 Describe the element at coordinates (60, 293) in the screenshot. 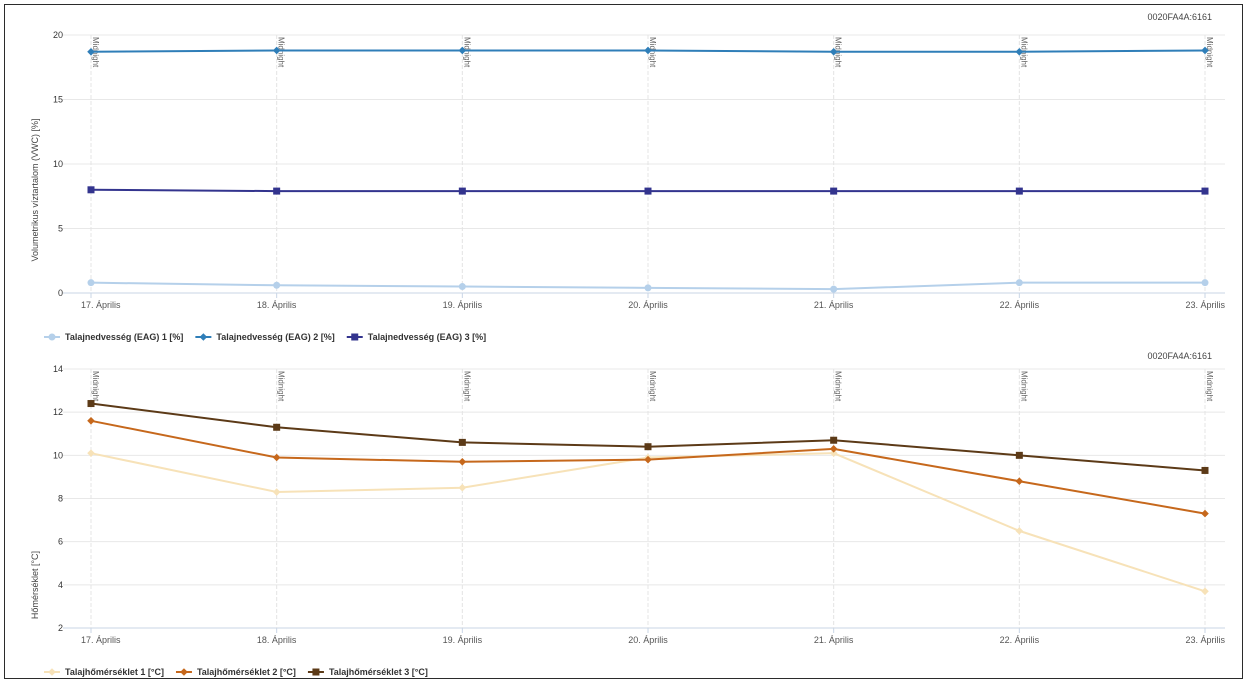

I see `y-tick-label: 0` at that location.